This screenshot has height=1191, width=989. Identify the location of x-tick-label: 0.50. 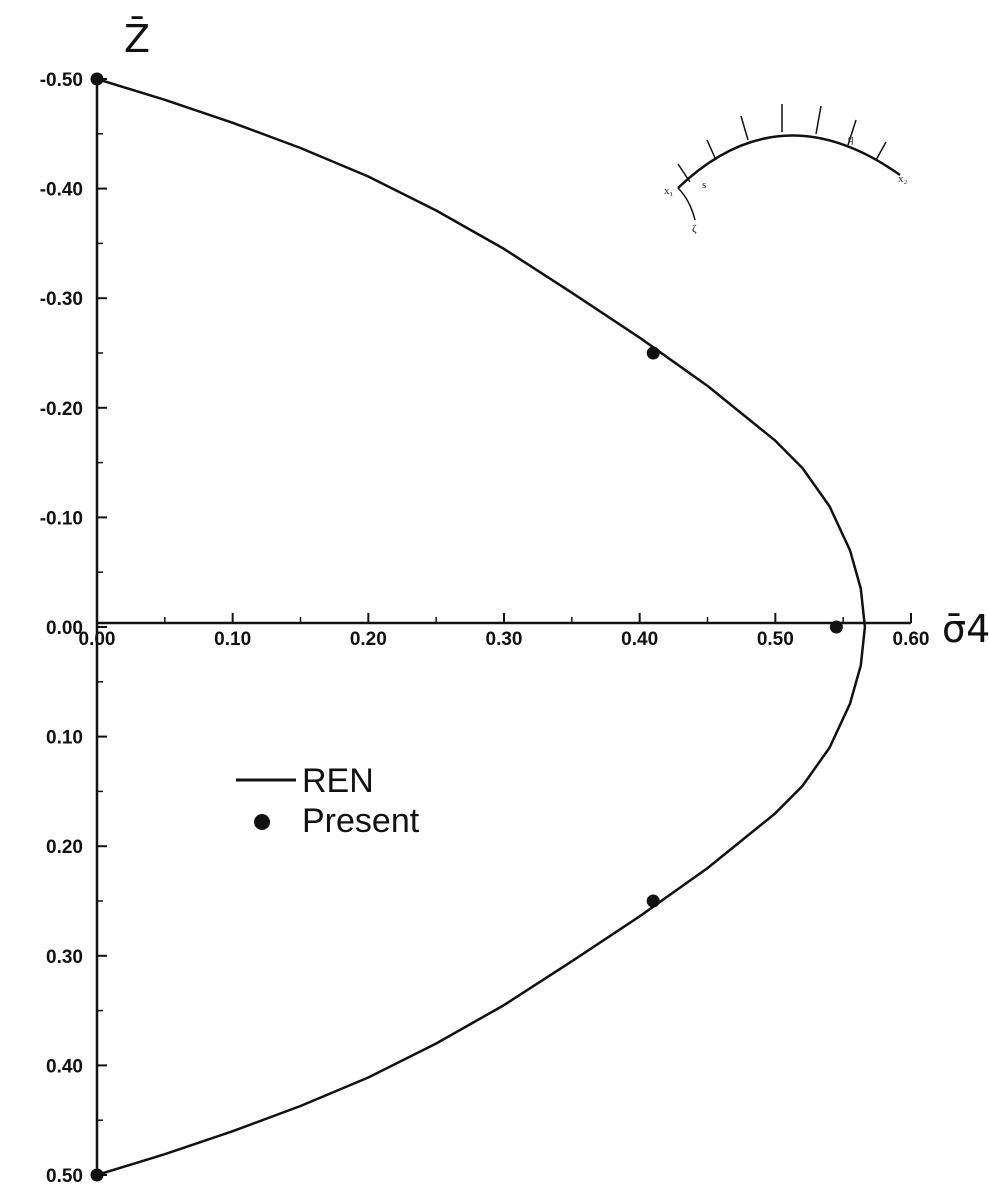
(775, 639).